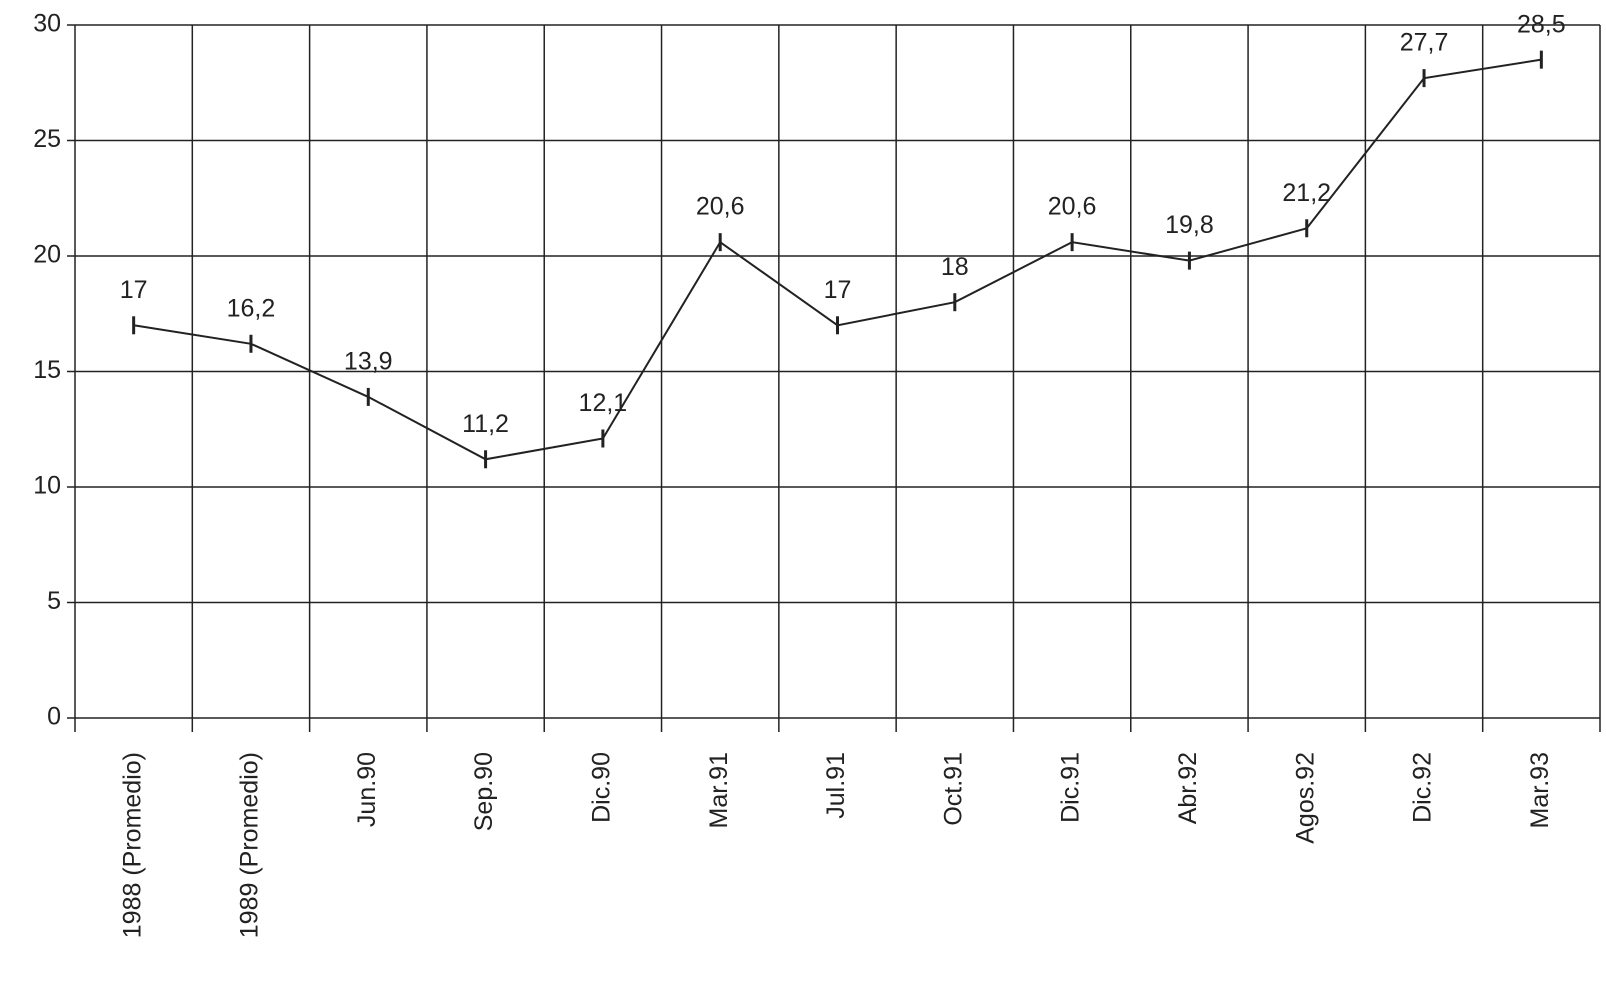  What do you see at coordinates (54, 601) in the screenshot?
I see `y-tick-label: 5` at bounding box center [54, 601].